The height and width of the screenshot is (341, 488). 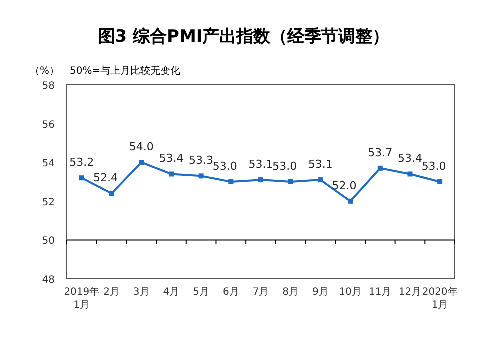 I want to click on y-tick-label: 48, so click(x=48, y=280).